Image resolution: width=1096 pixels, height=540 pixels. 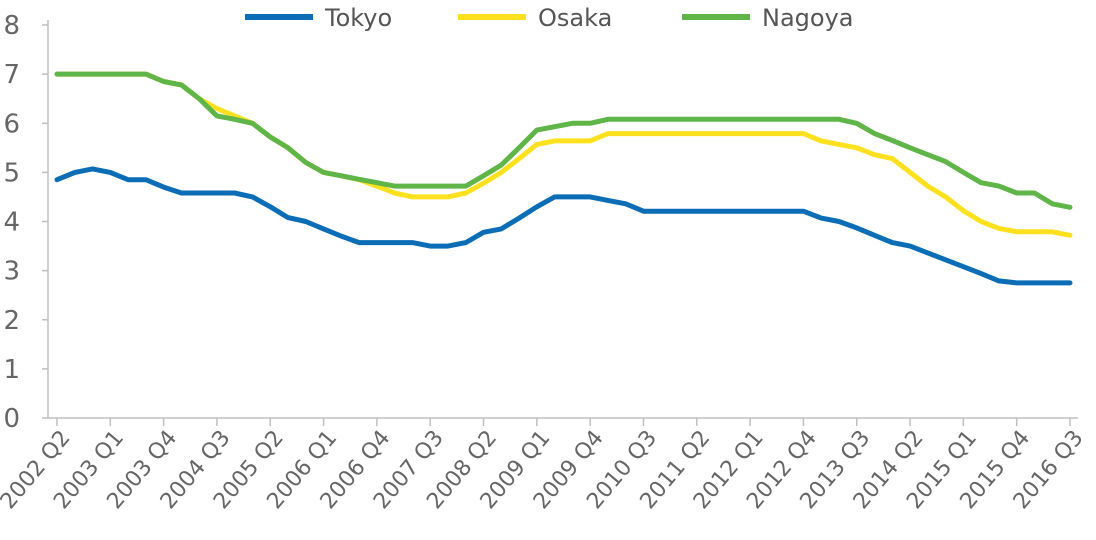 What do you see at coordinates (808, 18) in the screenshot?
I see `legend-label-nagoya: Nagoya` at bounding box center [808, 18].